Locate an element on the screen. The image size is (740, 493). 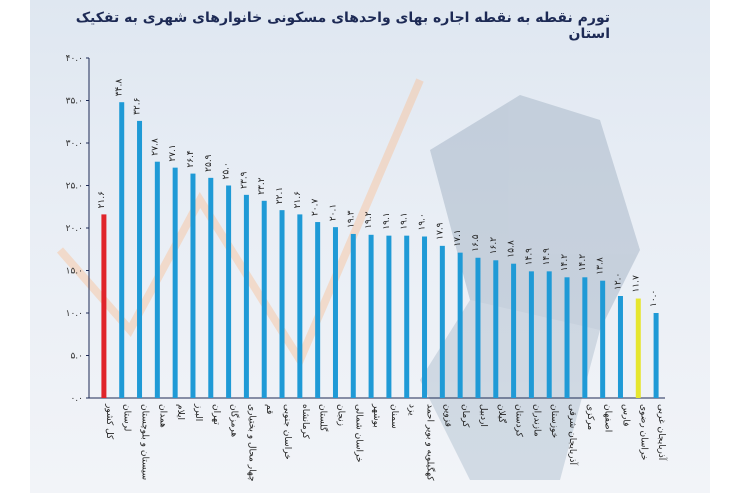
value-label: ۲۷.۱ is located at coordinates (173, 152).